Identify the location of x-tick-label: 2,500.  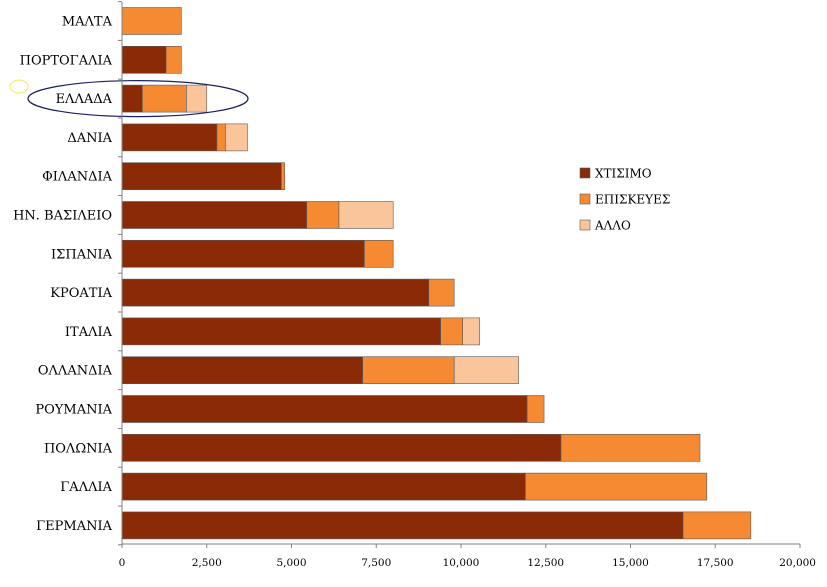
(207, 563).